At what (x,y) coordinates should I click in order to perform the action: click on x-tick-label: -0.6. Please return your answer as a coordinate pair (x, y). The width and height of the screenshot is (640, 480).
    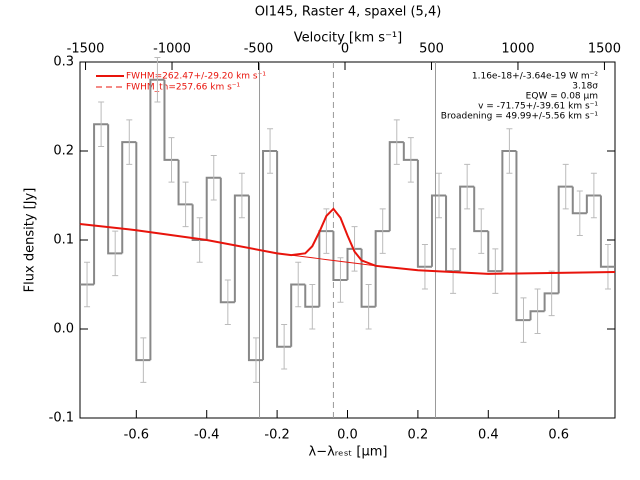
    Looking at the image, I should click on (136, 435).